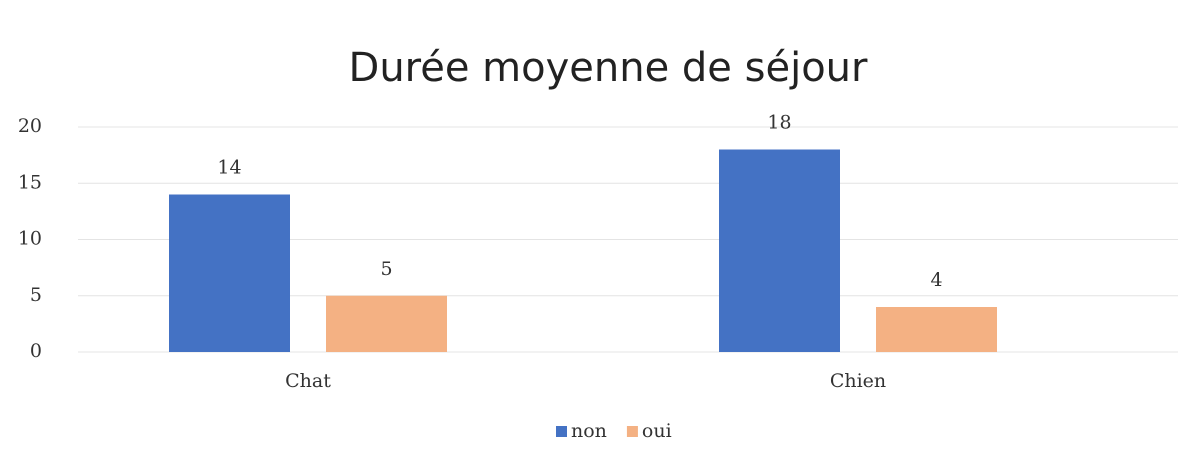 This screenshot has width=1190, height=457. I want to click on x-tick-label: Chien, so click(858, 381).